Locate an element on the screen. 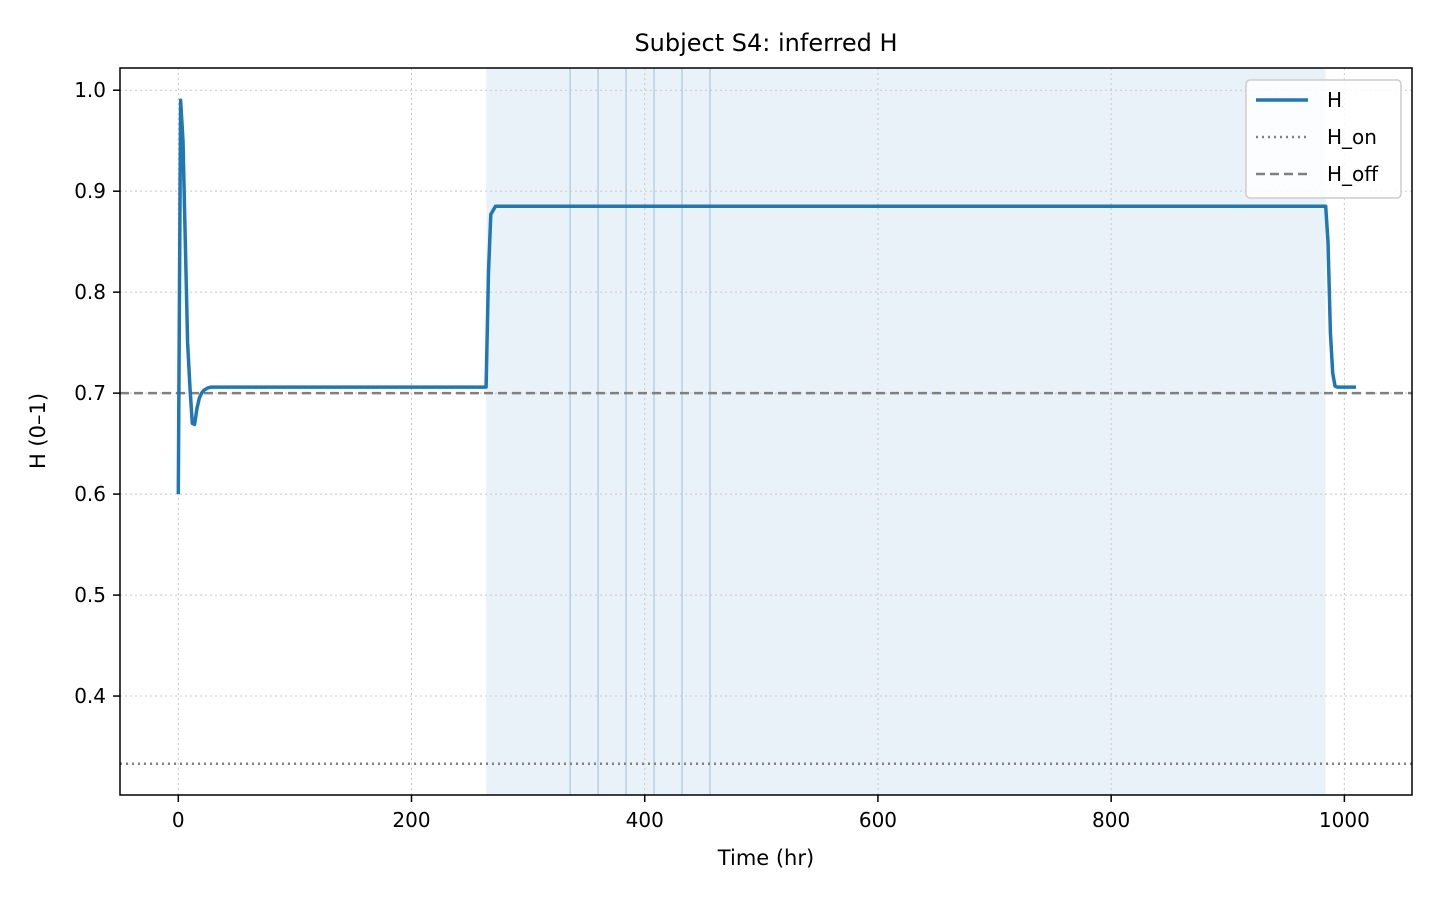 This screenshot has width=1440, height=900. x-tick-label-4: 800 is located at coordinates (1111, 820).